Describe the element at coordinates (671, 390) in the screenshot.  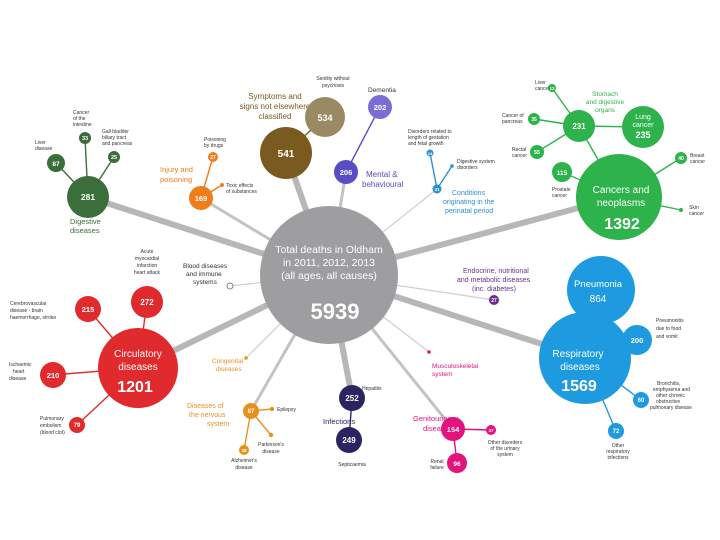
I see `copd-label-2: emphysema and` at that location.